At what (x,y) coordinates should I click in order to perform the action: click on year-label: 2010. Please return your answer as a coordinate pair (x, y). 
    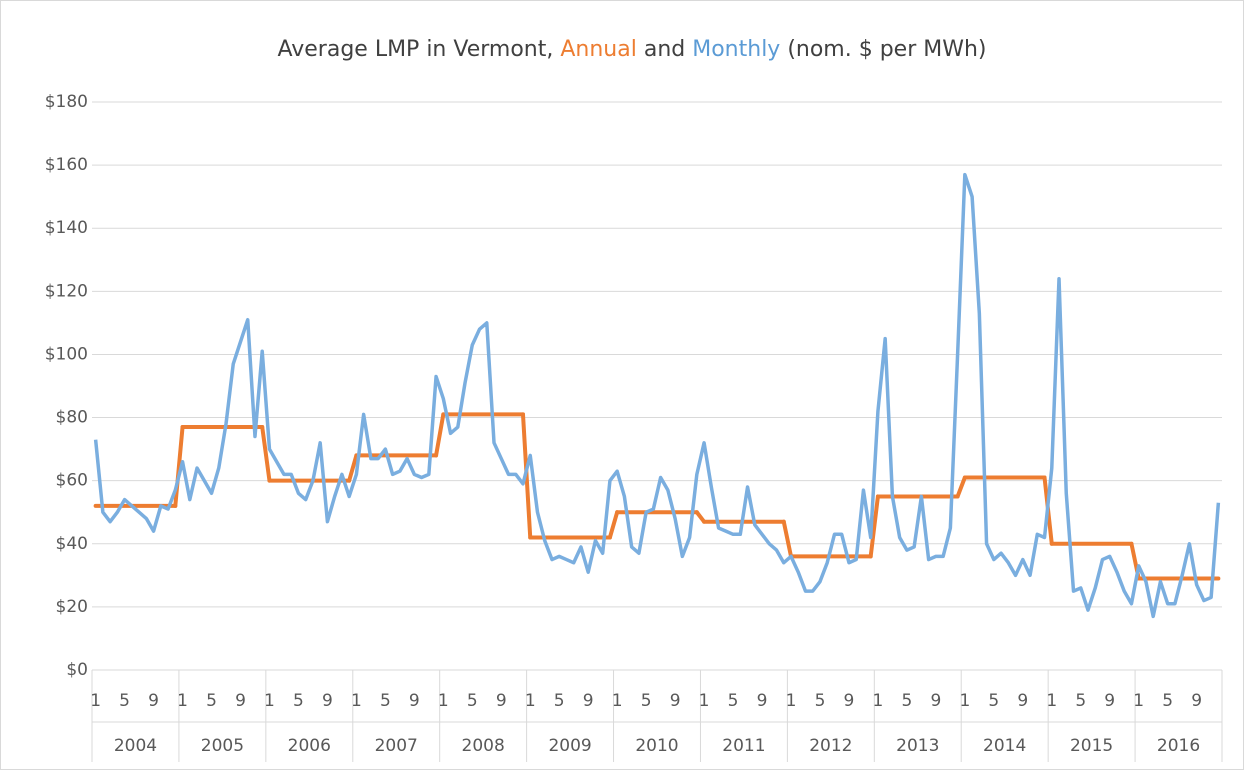
    Looking at the image, I should click on (656, 746).